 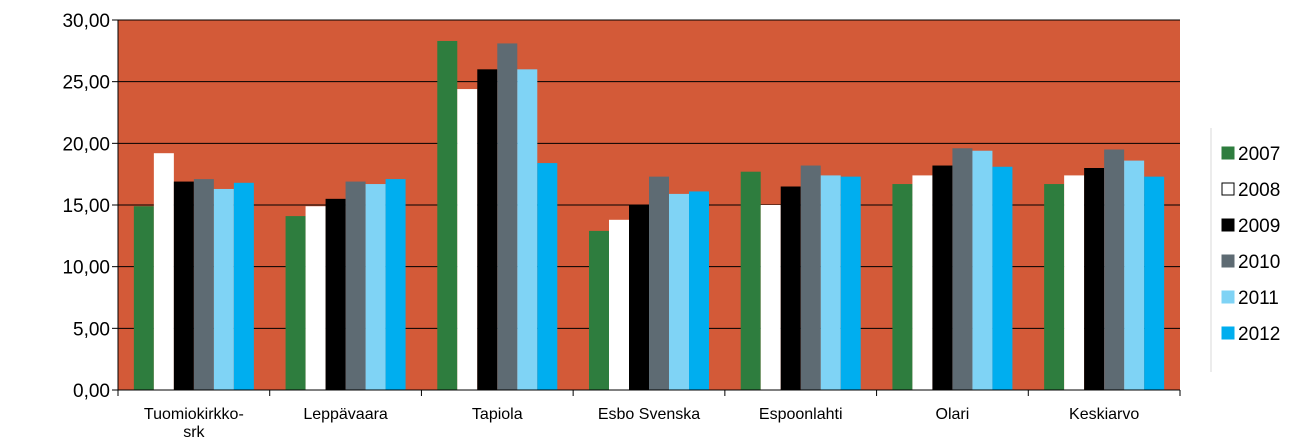 What do you see at coordinates (345, 414) in the screenshot?
I see `x-category-label: Leppävaara` at bounding box center [345, 414].